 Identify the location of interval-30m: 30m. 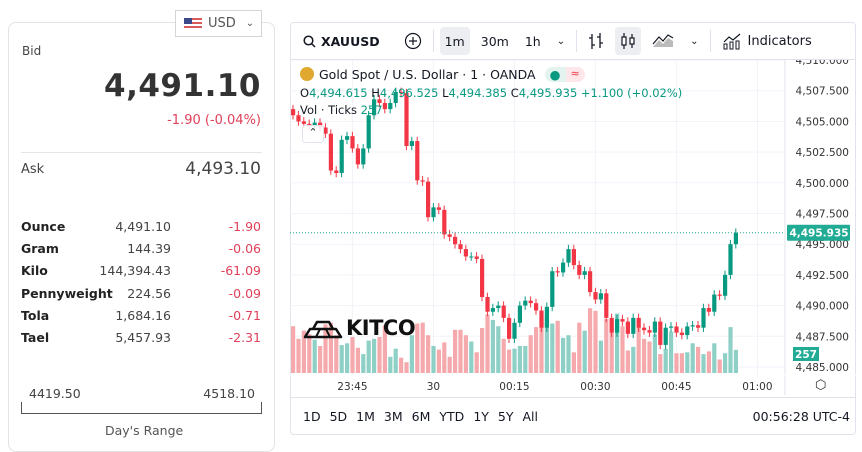
(494, 41).